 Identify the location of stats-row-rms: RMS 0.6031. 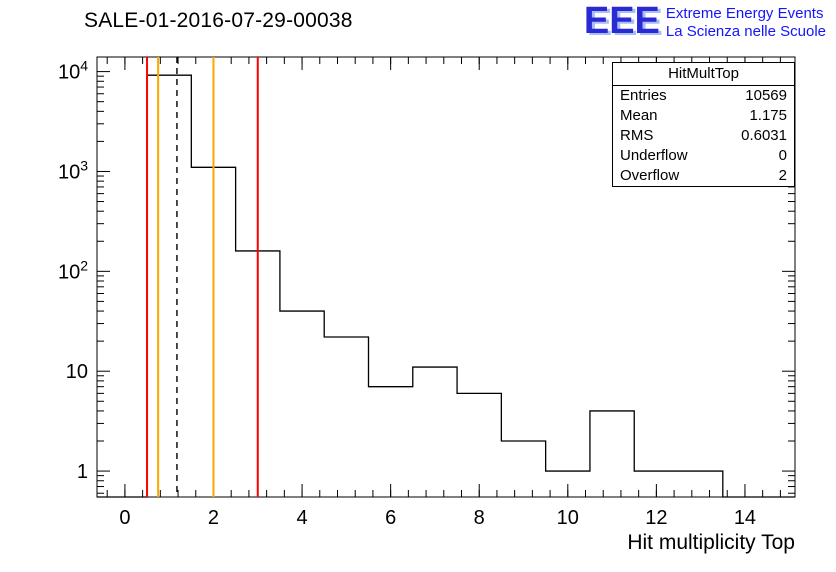
(703, 136).